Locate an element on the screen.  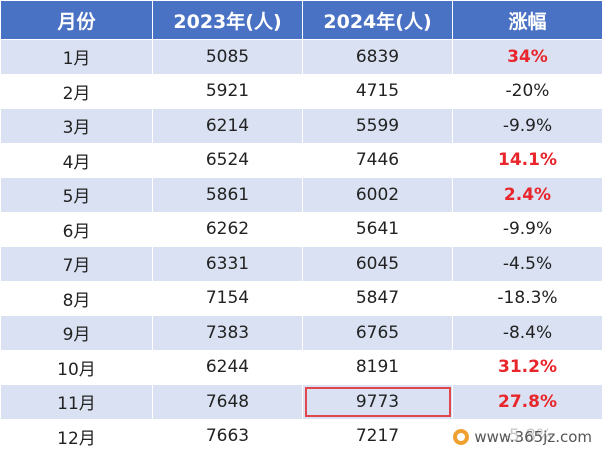
month-cell: 4月 is located at coordinates (77, 160).